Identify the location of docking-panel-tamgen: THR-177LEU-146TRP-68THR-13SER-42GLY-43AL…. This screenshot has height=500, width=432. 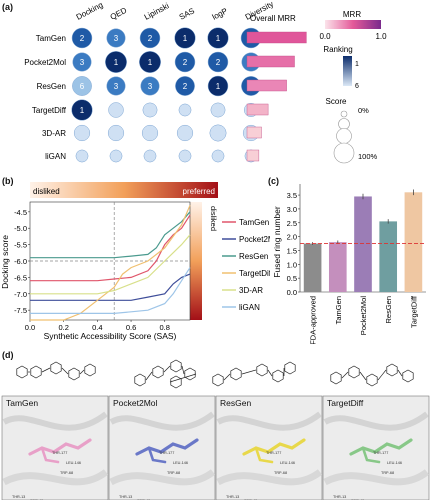
(55, 447).